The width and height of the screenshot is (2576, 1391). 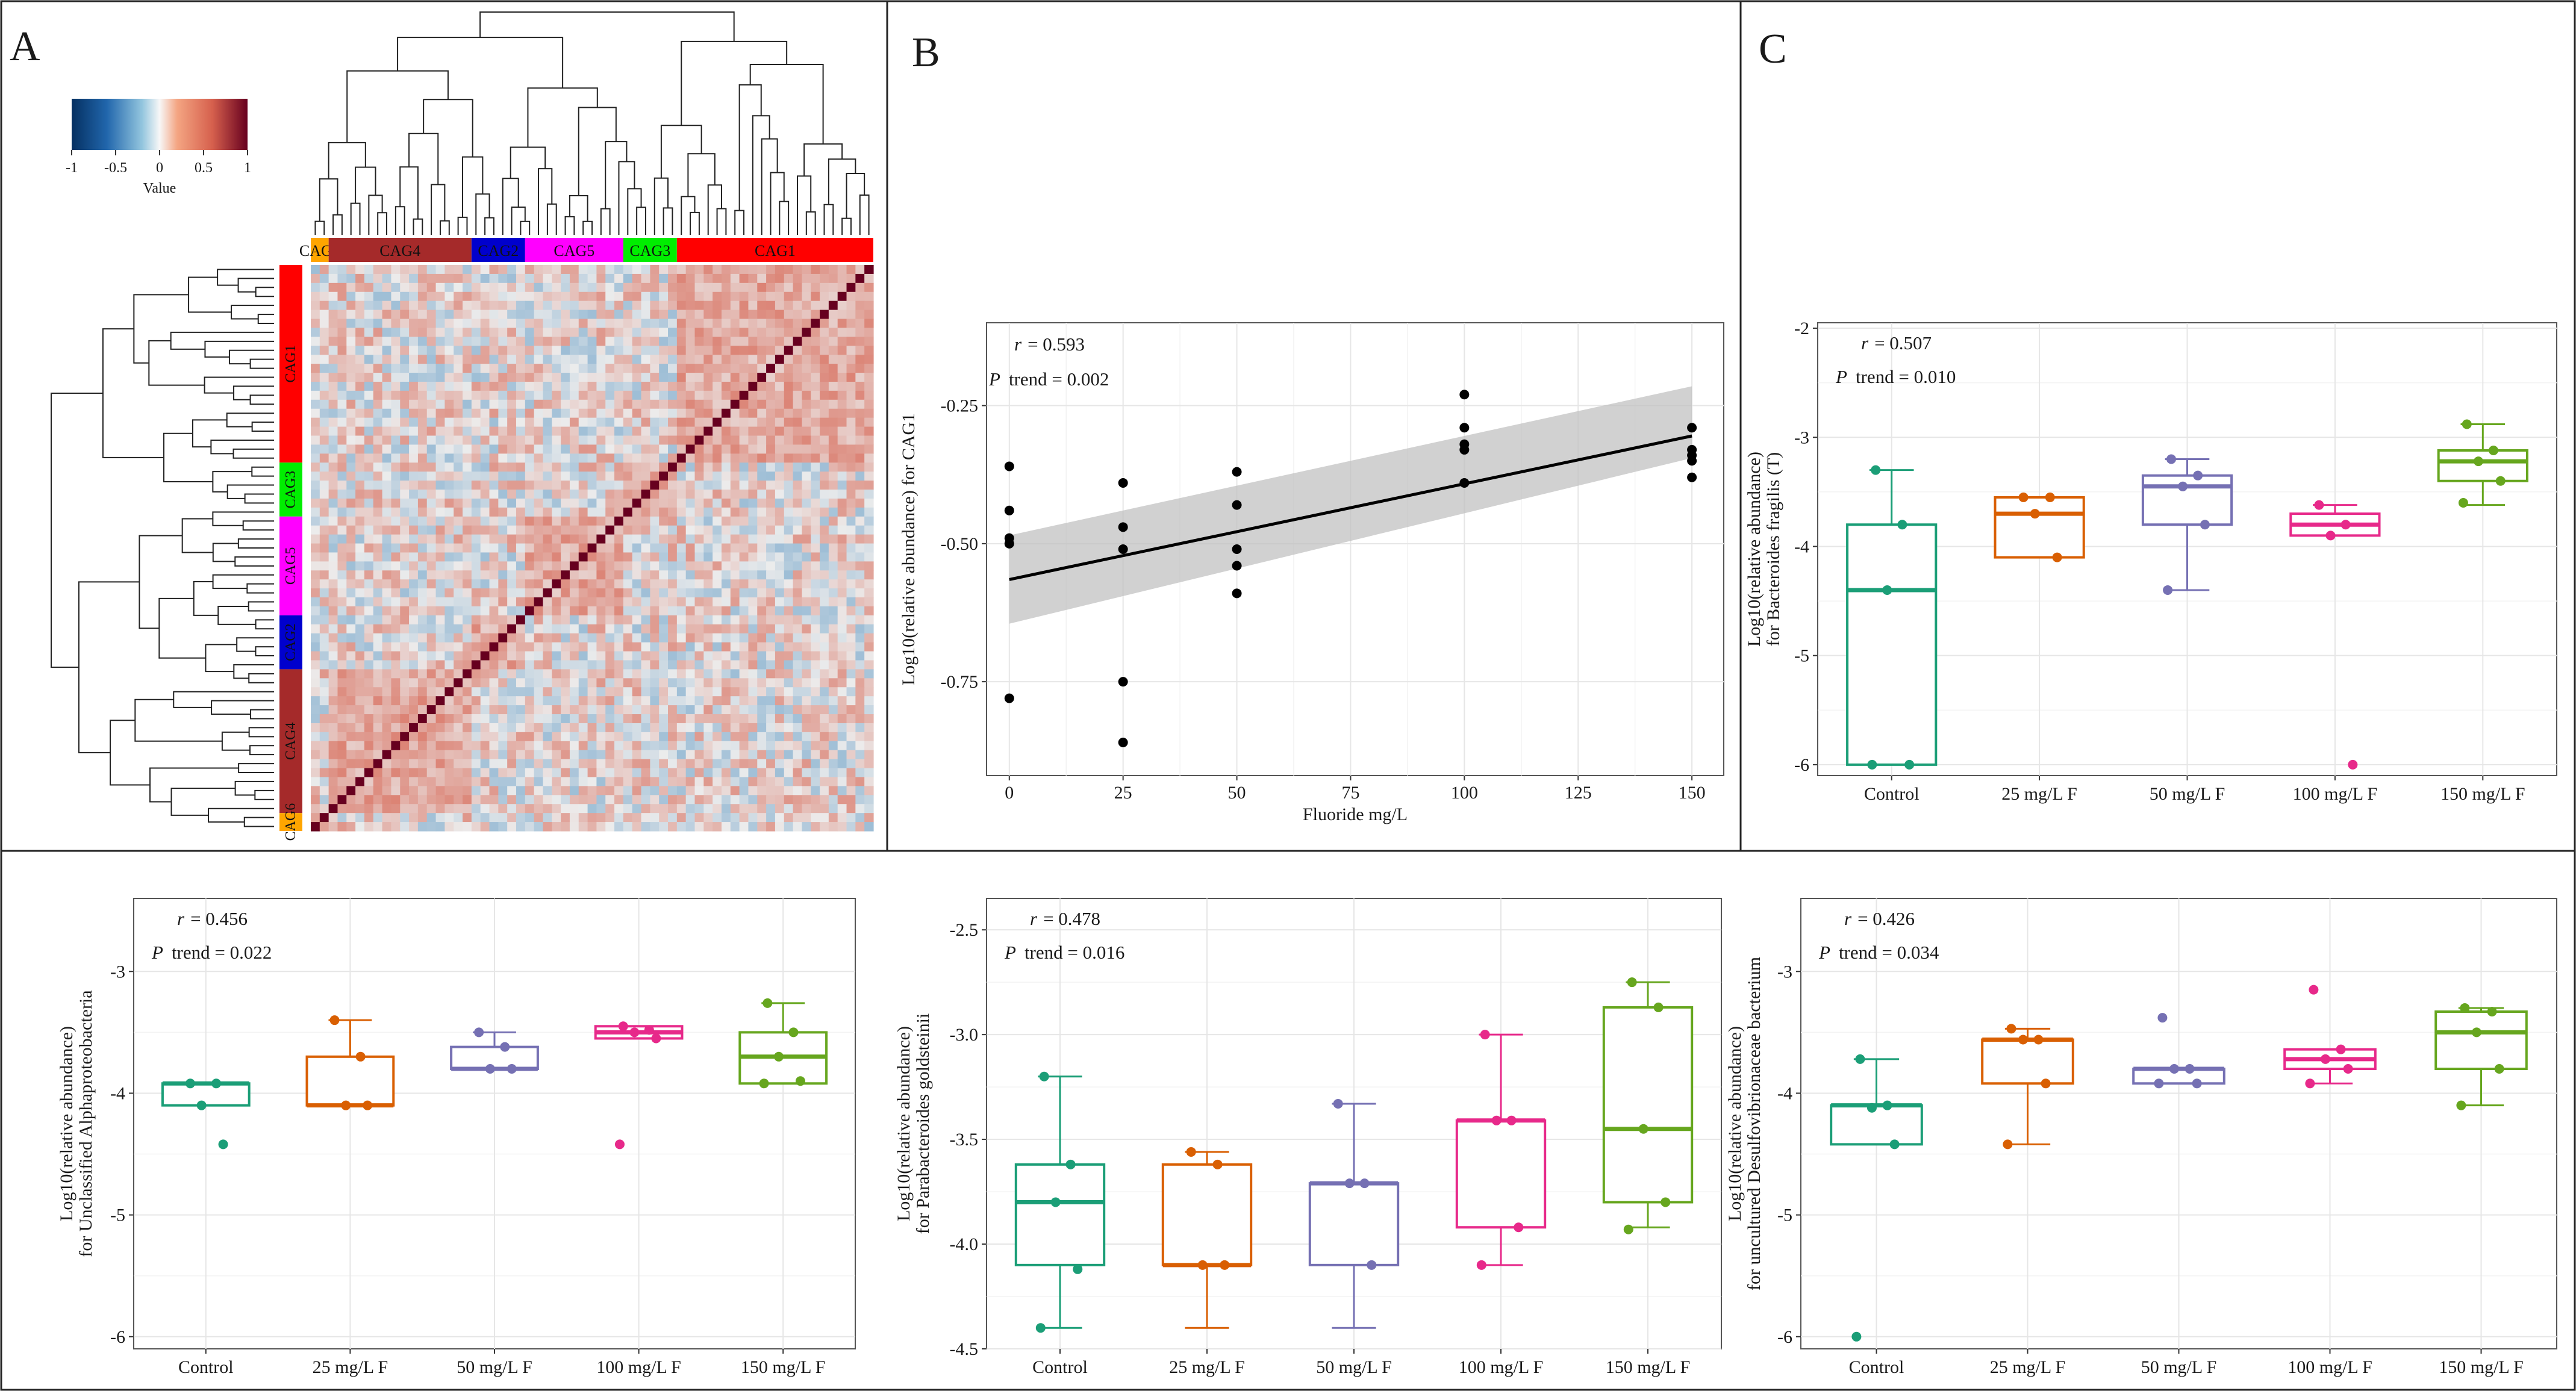 I want to click on colorbar-title: Value, so click(x=159, y=188).